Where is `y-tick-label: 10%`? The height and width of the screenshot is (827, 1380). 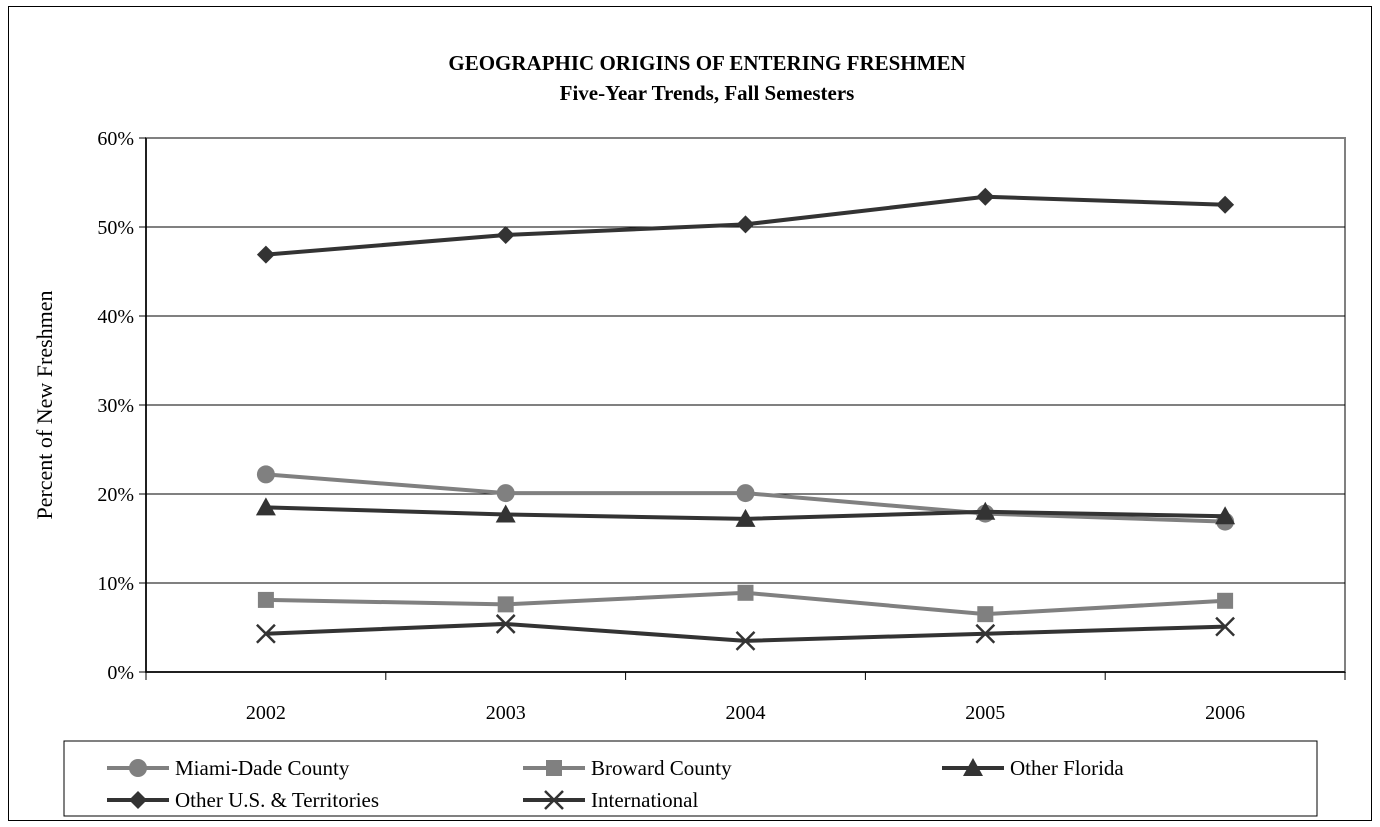
y-tick-label: 10% is located at coordinates (115, 584).